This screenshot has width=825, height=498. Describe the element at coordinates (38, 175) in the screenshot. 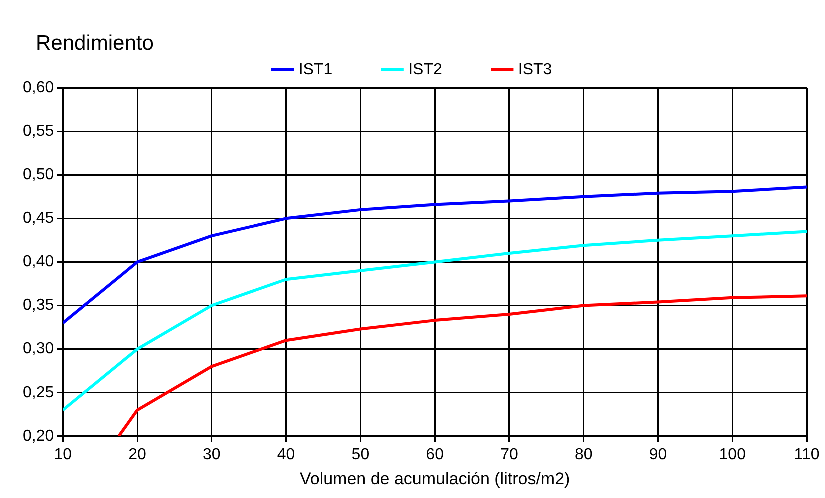

I see `y-tick-label: 0,50` at that location.